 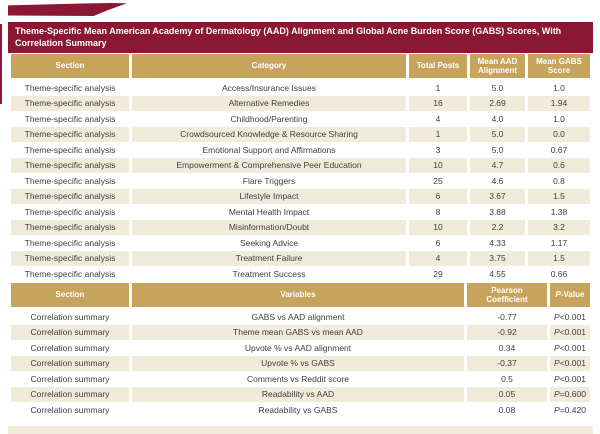 I want to click on cell-variables: Upvote % vs GABS, so click(x=298, y=363).